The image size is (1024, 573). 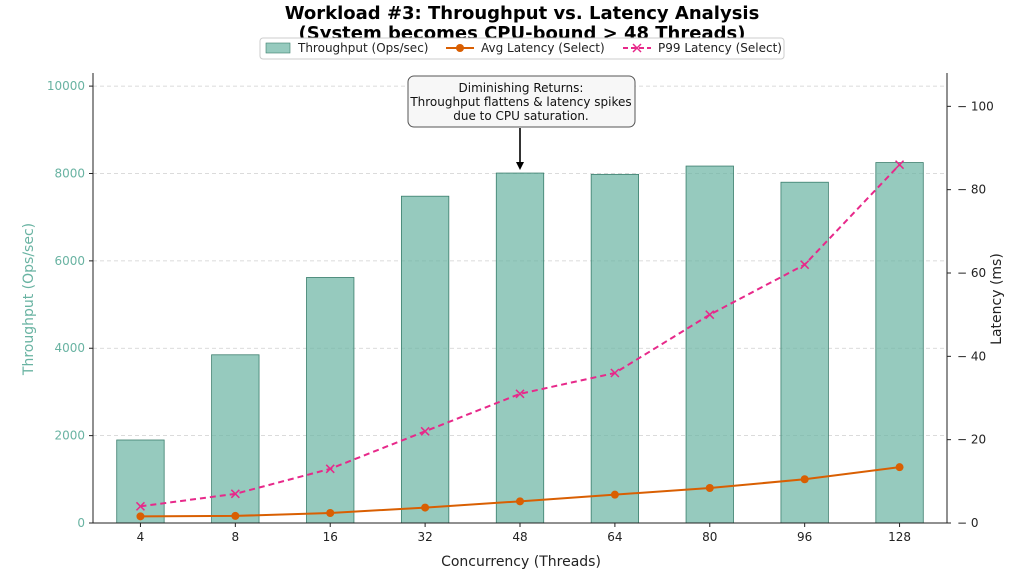 I want to click on x-tick-label: 80, so click(x=709, y=537).